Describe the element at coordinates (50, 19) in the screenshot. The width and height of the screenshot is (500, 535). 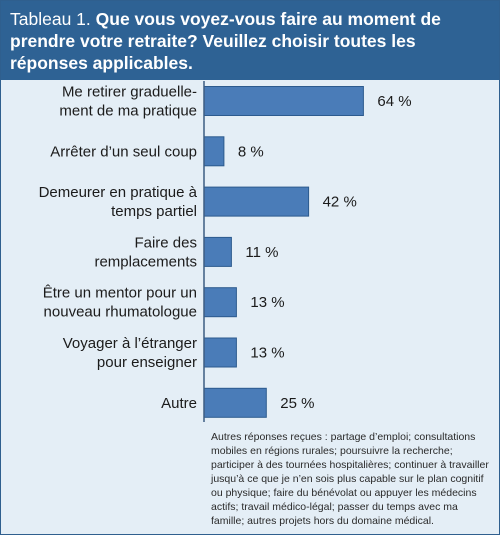
I see `table-label: Tableau 1.` at that location.